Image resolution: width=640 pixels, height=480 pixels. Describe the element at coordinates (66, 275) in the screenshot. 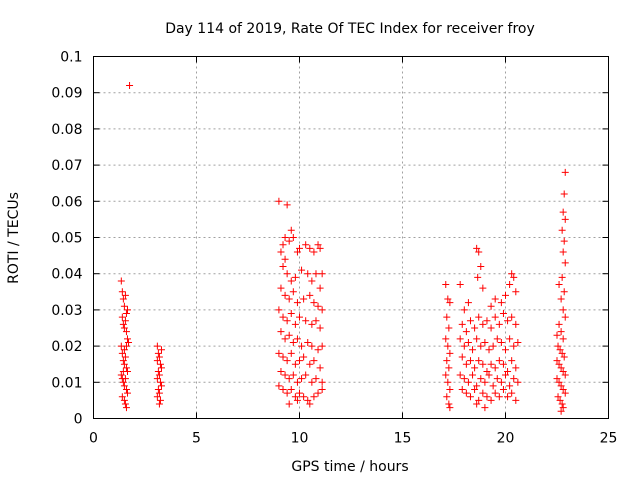

I see `y-tick-label: 0.04` at that location.